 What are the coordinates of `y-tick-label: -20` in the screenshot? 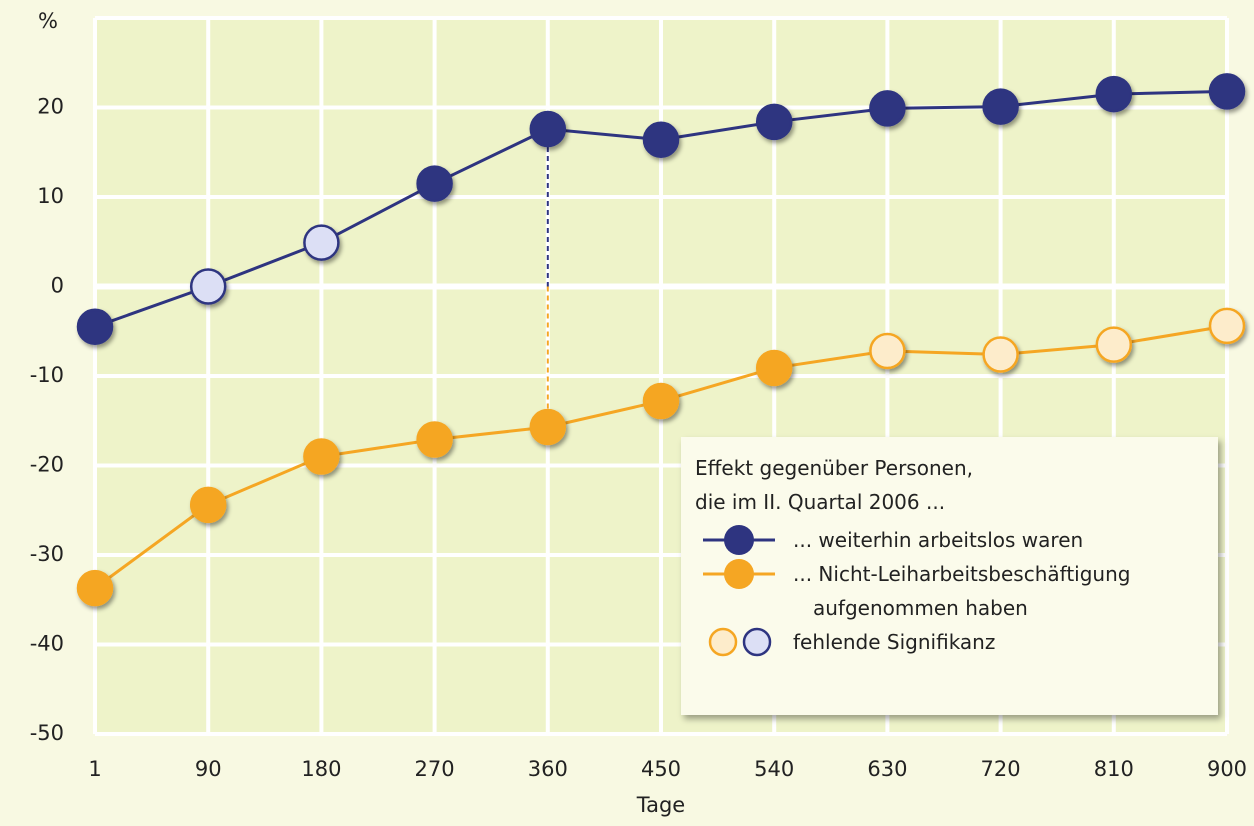 It's located at (47, 465).